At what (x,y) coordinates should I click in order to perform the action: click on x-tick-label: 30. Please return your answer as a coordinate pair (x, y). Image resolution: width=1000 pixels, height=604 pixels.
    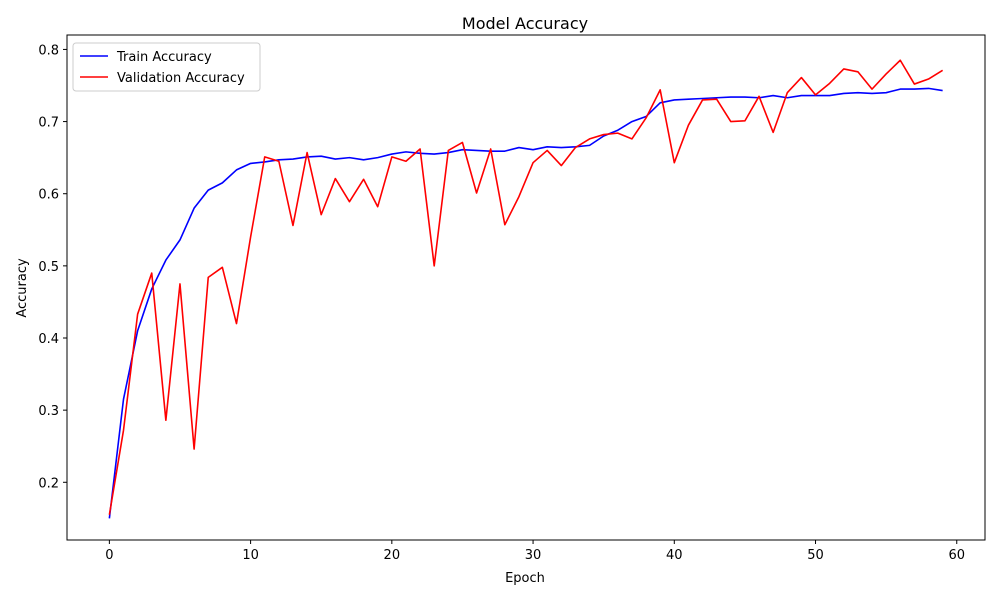
    Looking at the image, I should click on (533, 555).